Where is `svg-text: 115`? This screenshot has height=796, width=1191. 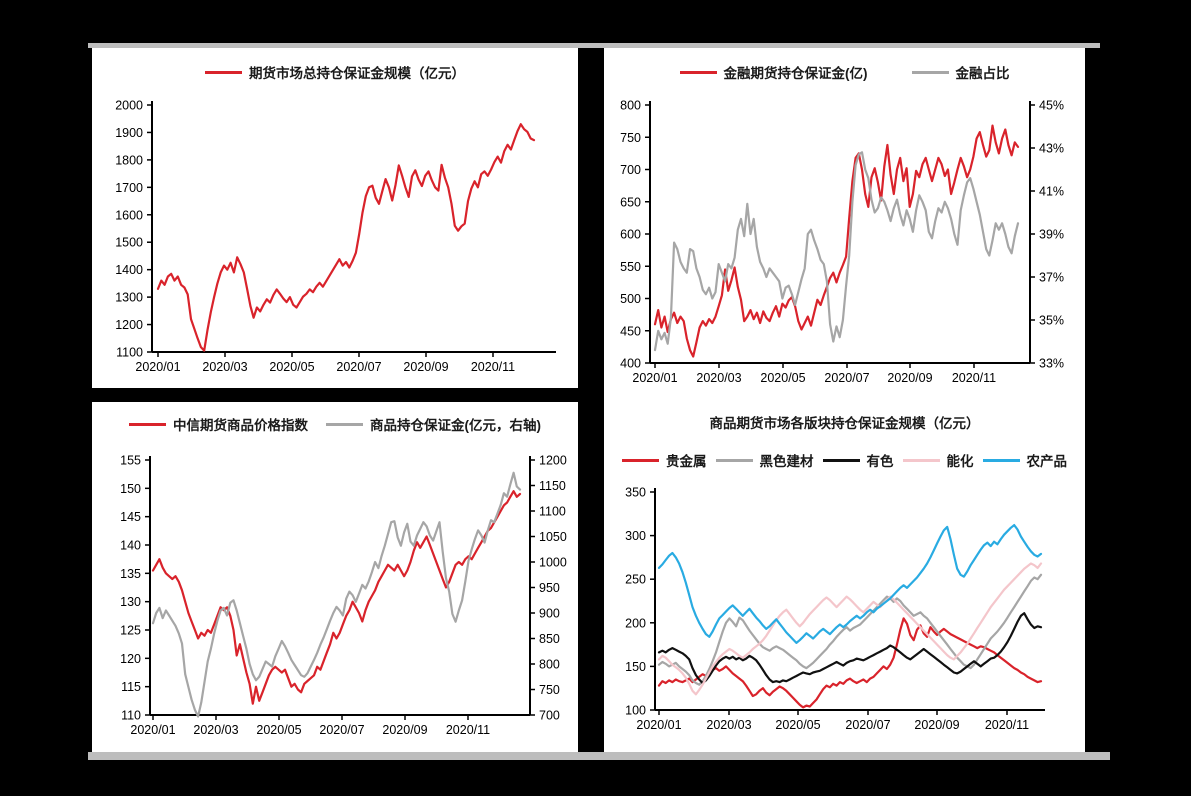
svg-text: 115 is located at coordinates (131, 687).